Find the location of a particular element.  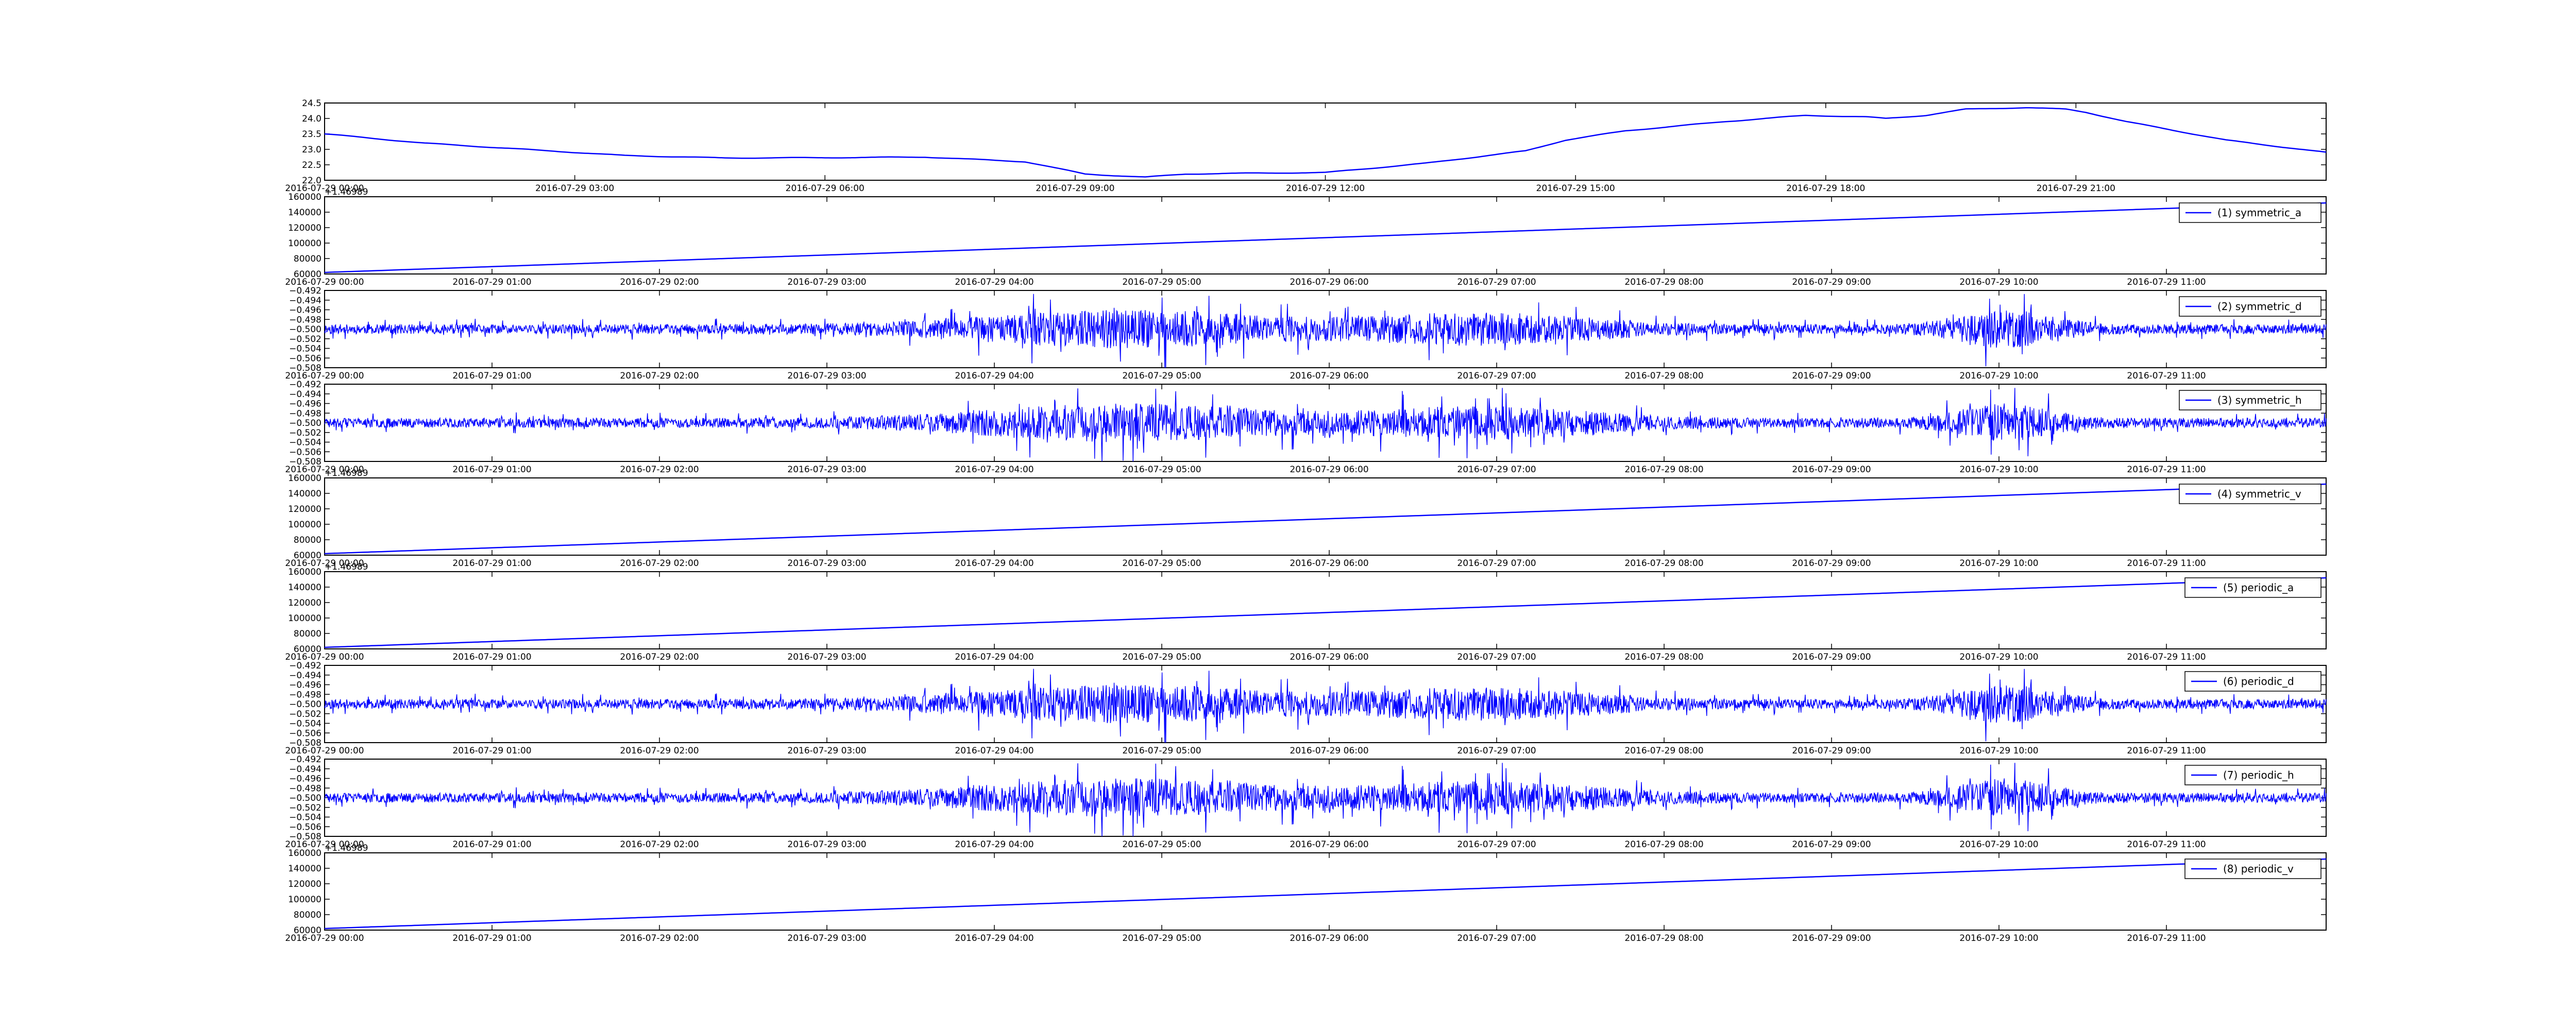

y-tick-label: −0.494 is located at coordinates (305, 301).